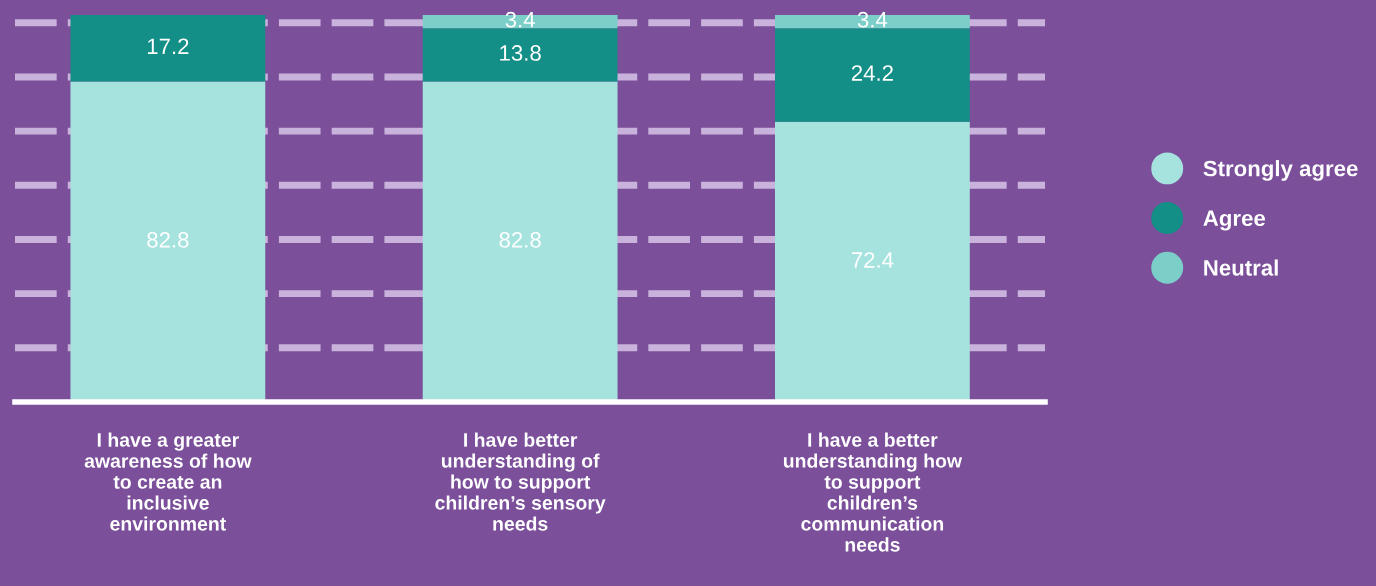 This screenshot has width=1376, height=586. I want to click on data-label: 13.8, so click(520, 53).